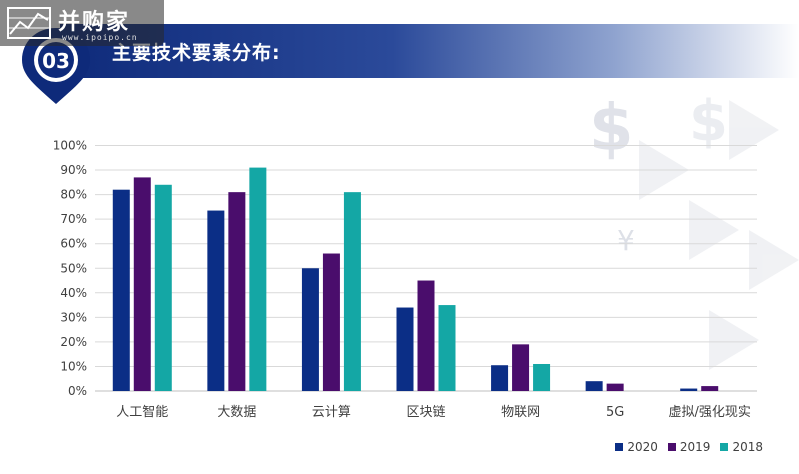  I want to click on y-tick-label: 90%, so click(73, 170).